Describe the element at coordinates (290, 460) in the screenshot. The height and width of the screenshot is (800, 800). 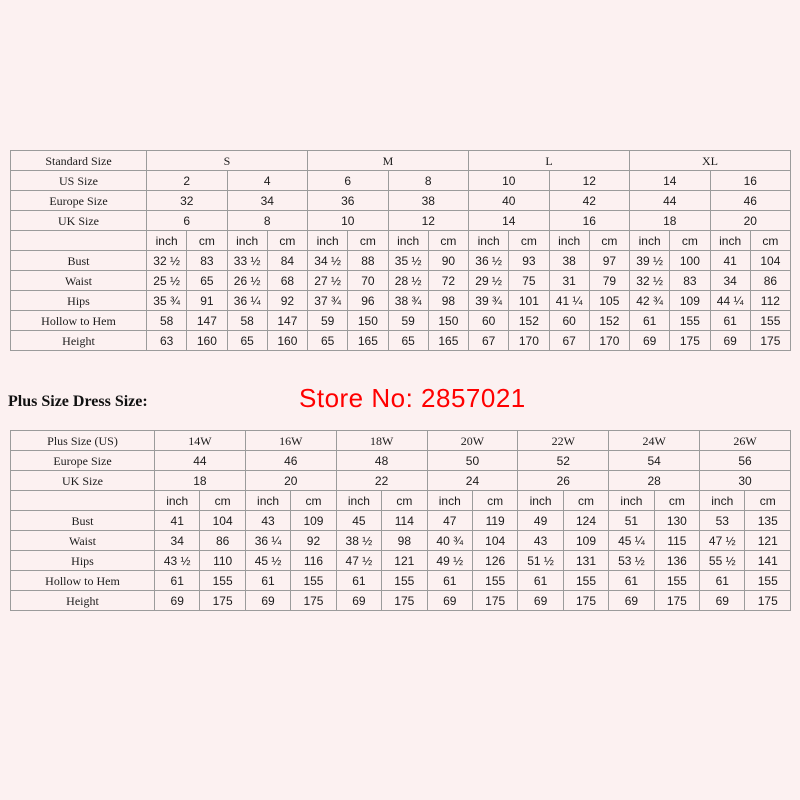
I see `size-value-cell: 46` at that location.